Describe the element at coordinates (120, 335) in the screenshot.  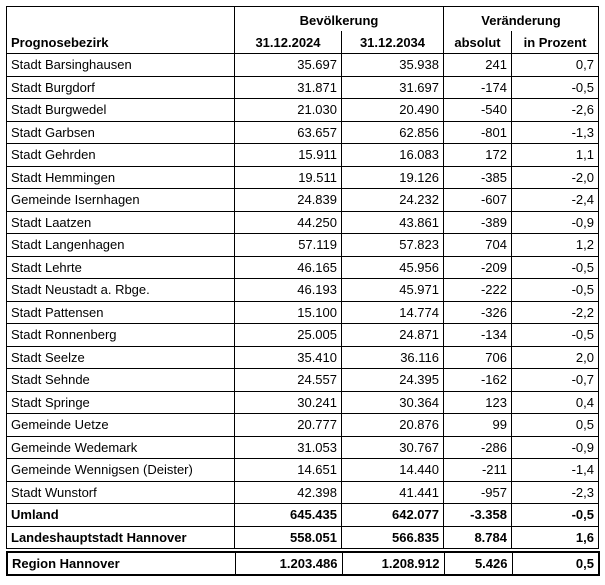
I see `district-name: Stadt Ronnenberg` at that location.